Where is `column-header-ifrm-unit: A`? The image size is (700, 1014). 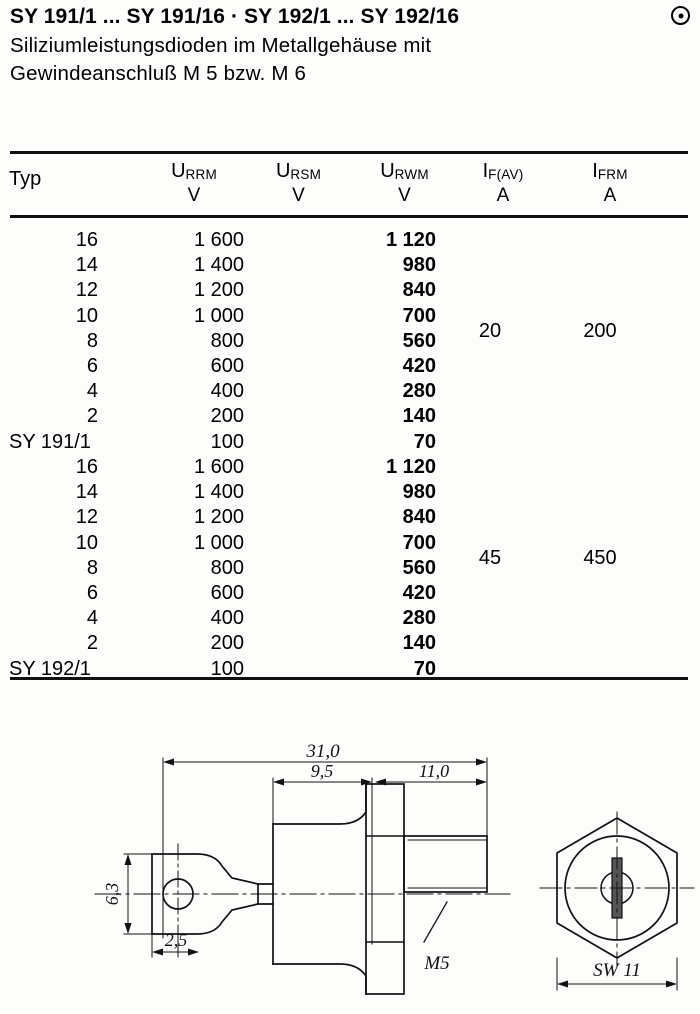
column-header-ifrm-unit: A is located at coordinates (610, 195).